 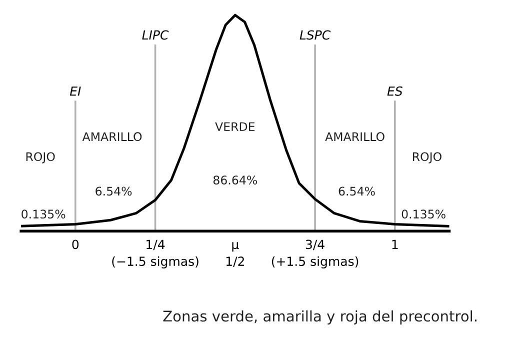 What do you see at coordinates (394, 91) in the screenshot?
I see `ref-line-label: ES` at bounding box center [394, 91].